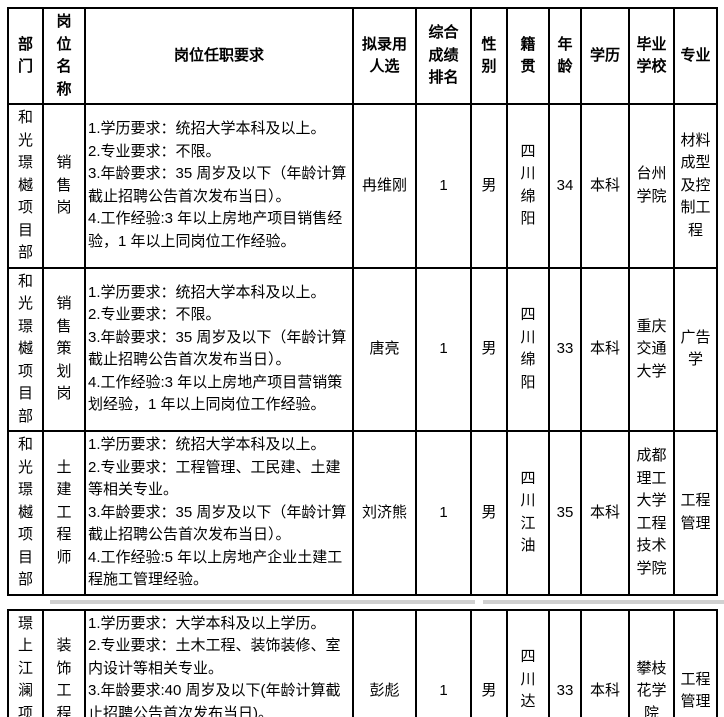  I want to click on cell-position: 销售岗, so click(64, 186).